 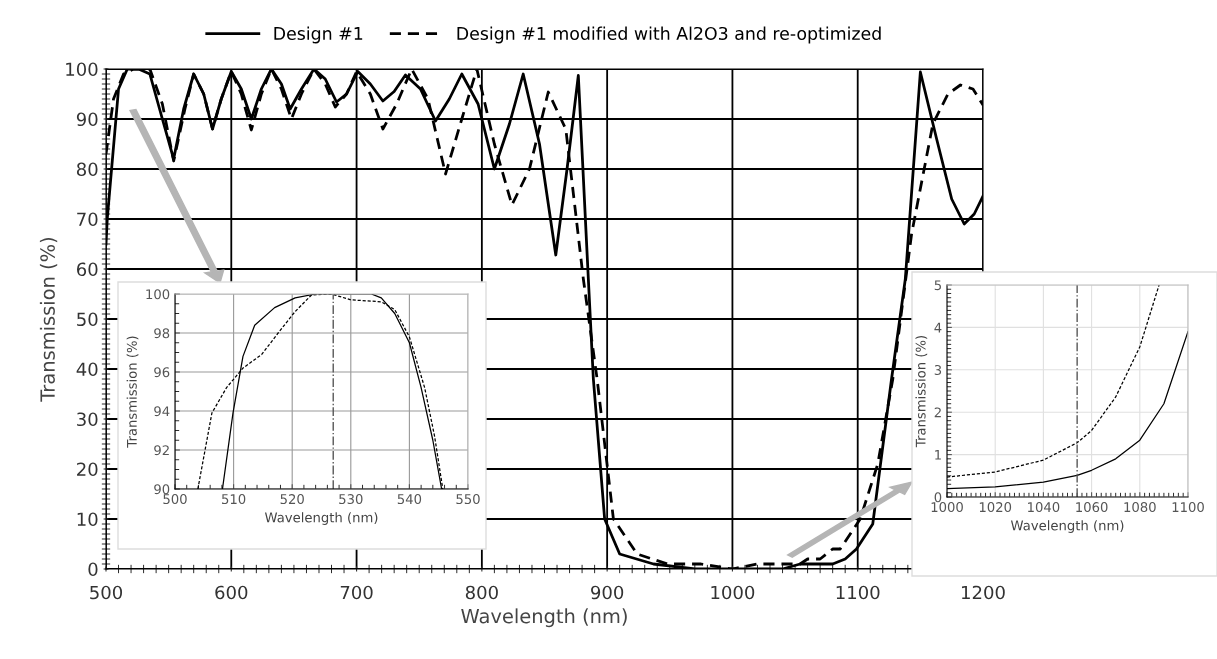 I want to click on y-tick-label: 94, so click(x=162, y=411).